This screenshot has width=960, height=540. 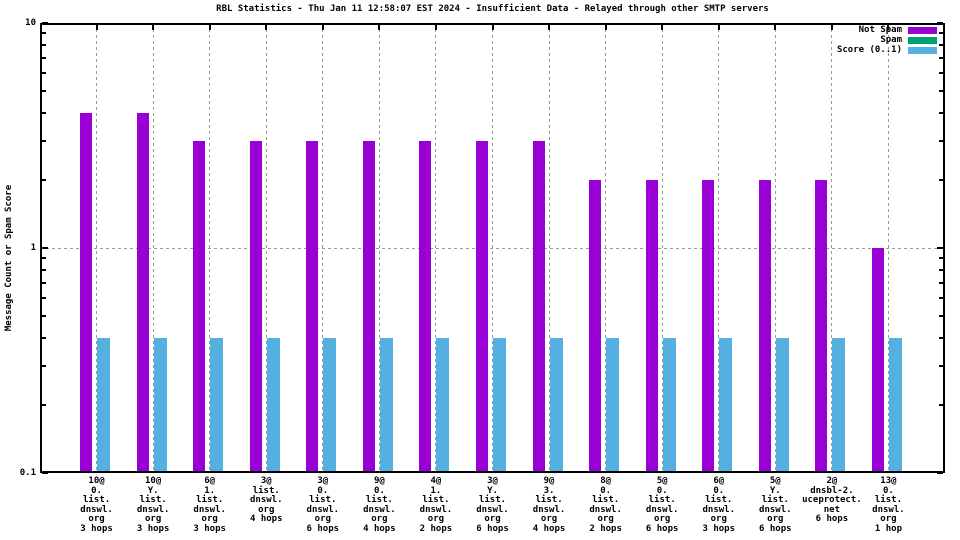 What do you see at coordinates (888, 505) in the screenshot?
I see `x-category-label: 13@ 0. list. dnswl. org 1 hop` at bounding box center [888, 505].